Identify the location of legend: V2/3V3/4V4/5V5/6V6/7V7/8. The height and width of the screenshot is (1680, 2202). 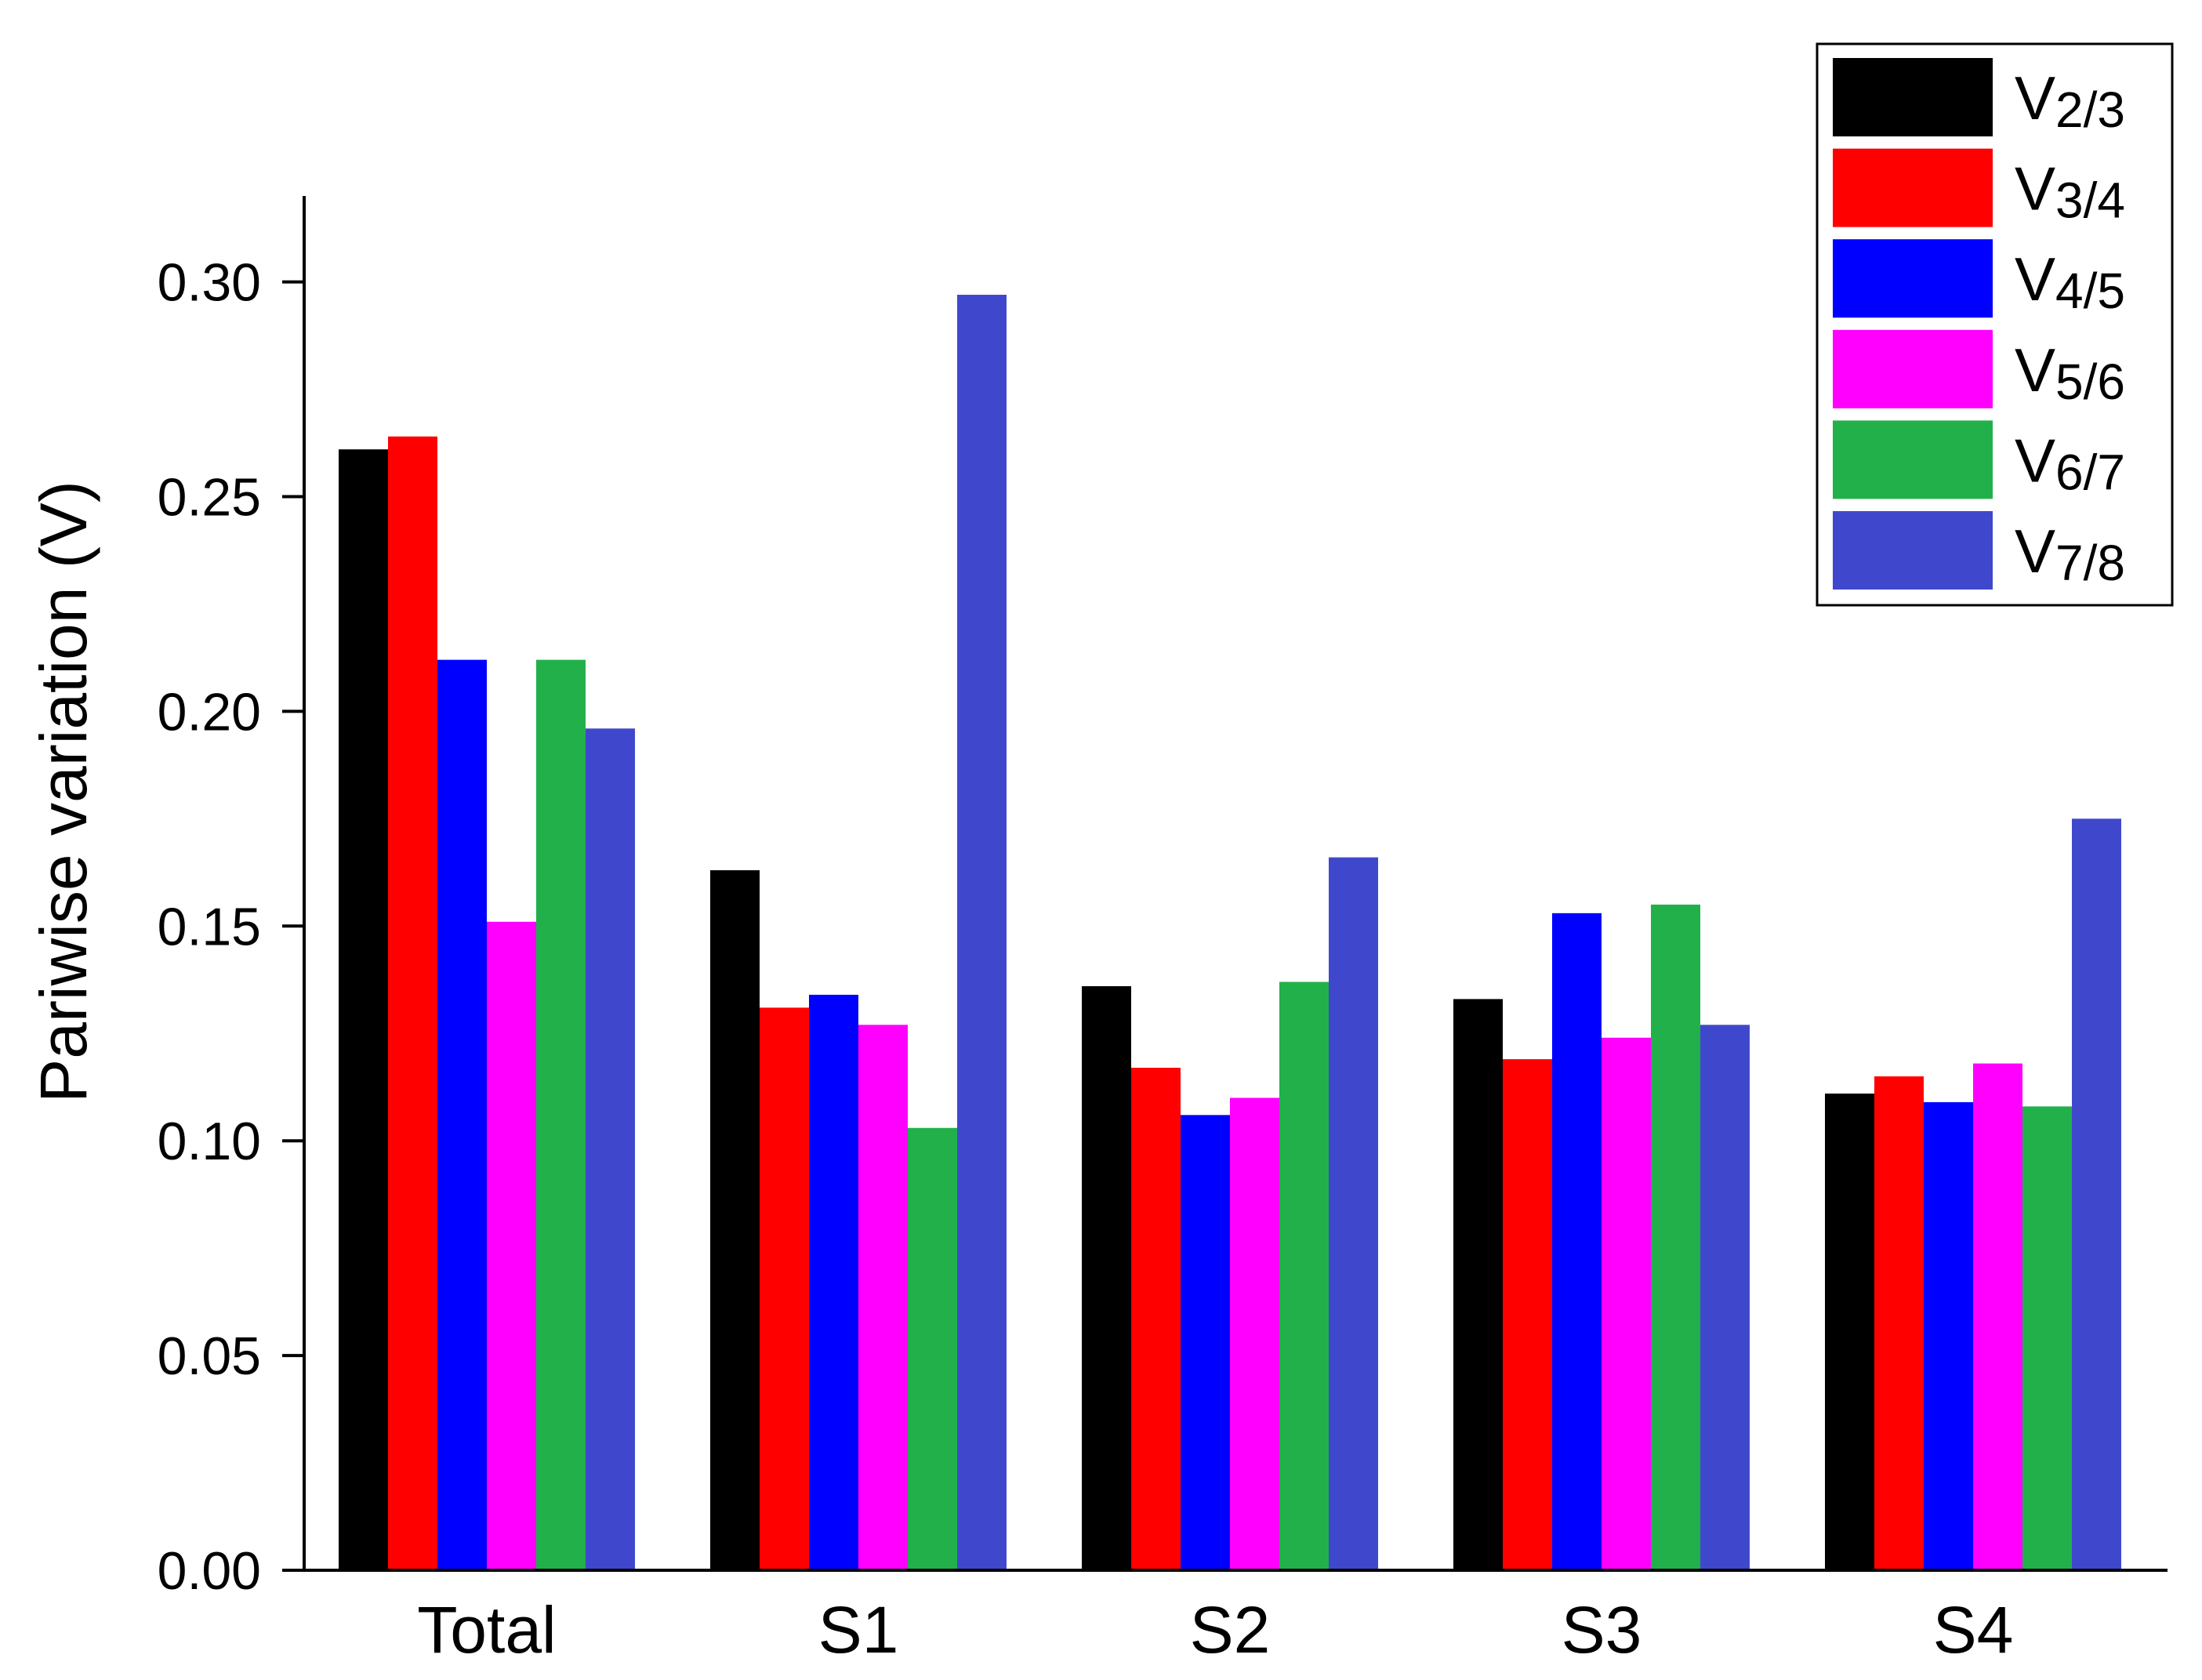
(1995, 324).